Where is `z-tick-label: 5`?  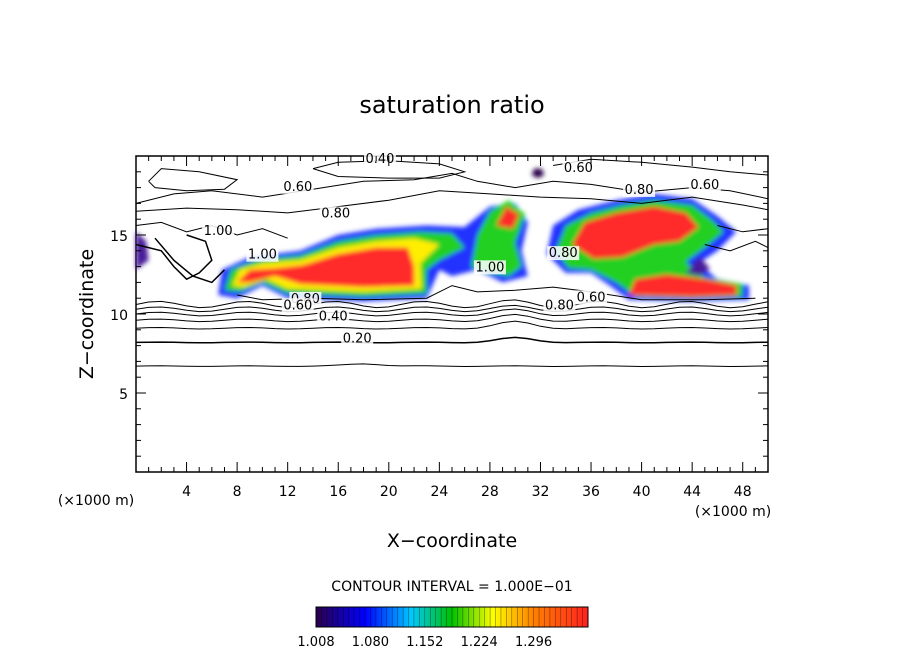 z-tick-label: 5 is located at coordinates (123, 395).